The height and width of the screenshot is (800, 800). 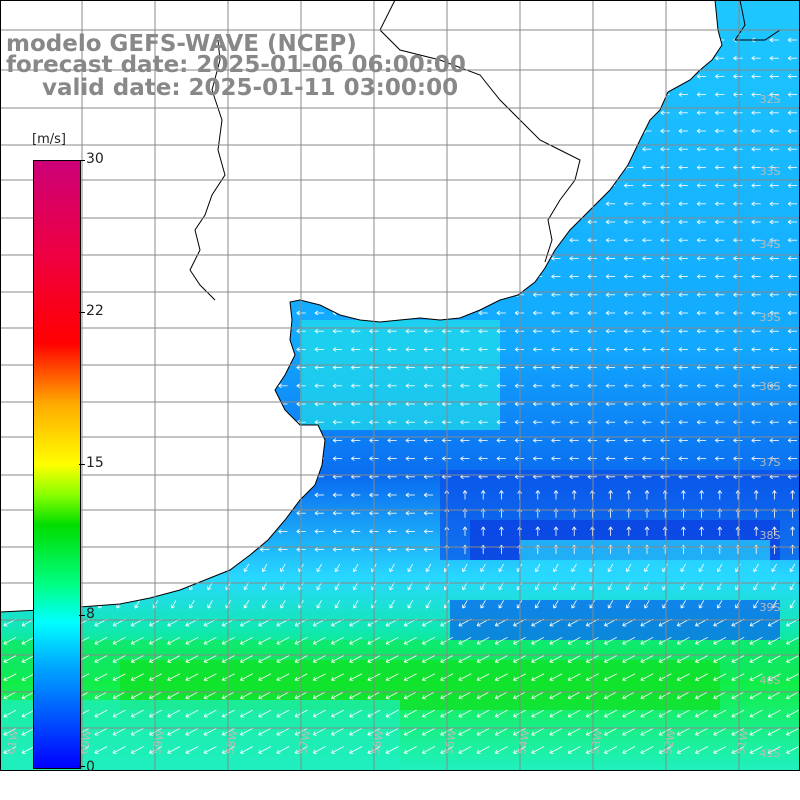 What do you see at coordinates (770, 244) in the screenshot?
I see `latitude-label: 34S` at bounding box center [770, 244].